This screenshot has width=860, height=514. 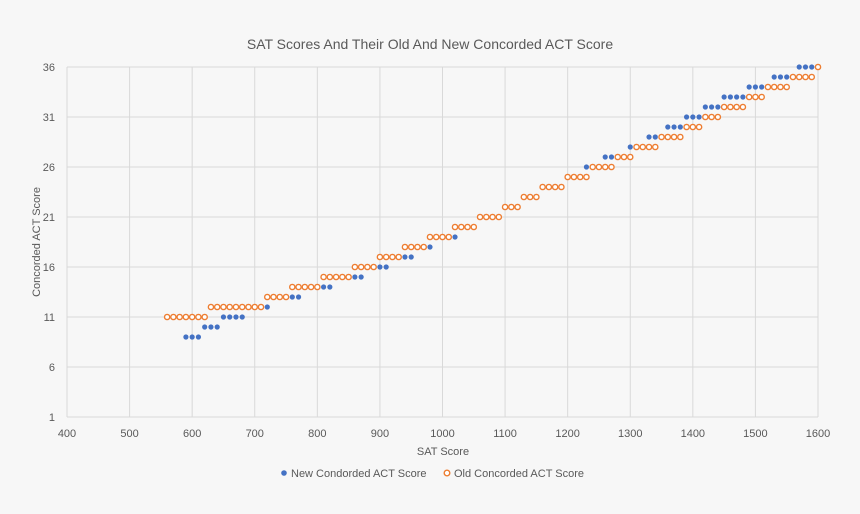 I want to click on x-tick-label: 900, so click(x=380, y=434).